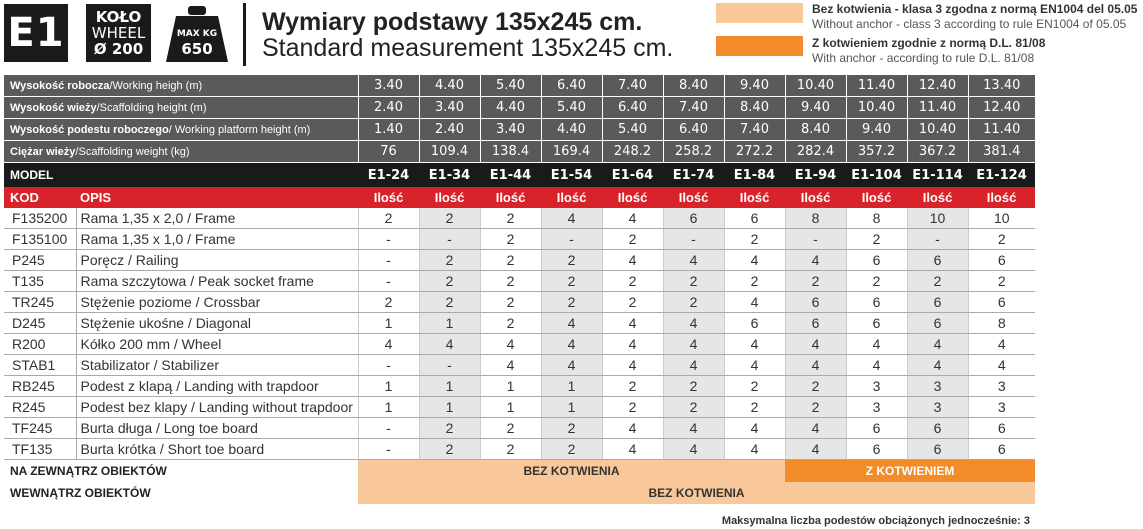 This screenshot has width=1143, height=529. Describe the element at coordinates (40, 323) in the screenshot. I see `item-code: D245` at that location.